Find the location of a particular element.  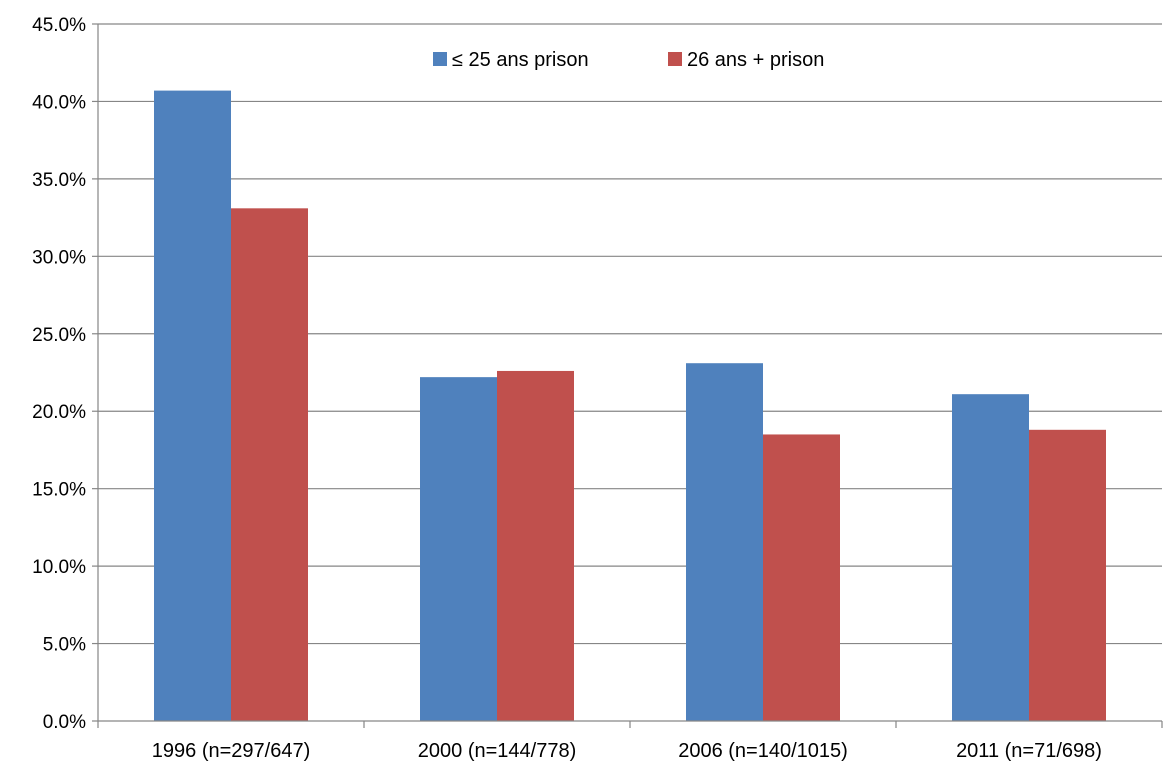

legend-item-2: 26 ans + prison is located at coordinates (746, 60).